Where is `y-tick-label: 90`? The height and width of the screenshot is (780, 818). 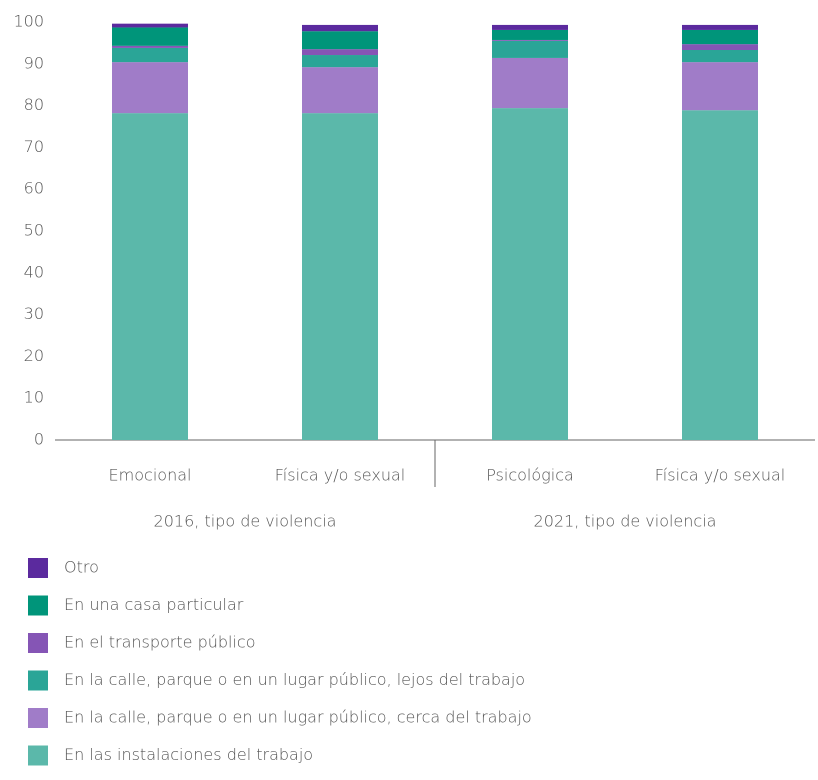 y-tick-label: 90 is located at coordinates (34, 62).